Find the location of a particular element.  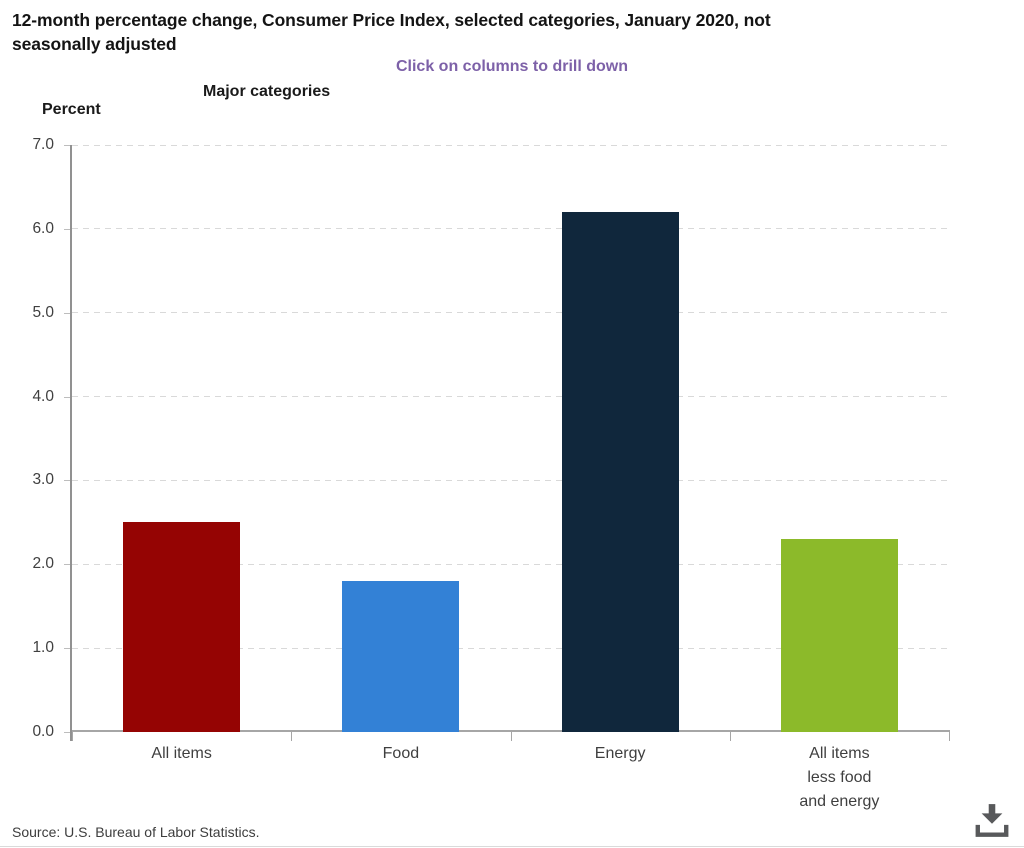

download-icon is located at coordinates (992, 820).